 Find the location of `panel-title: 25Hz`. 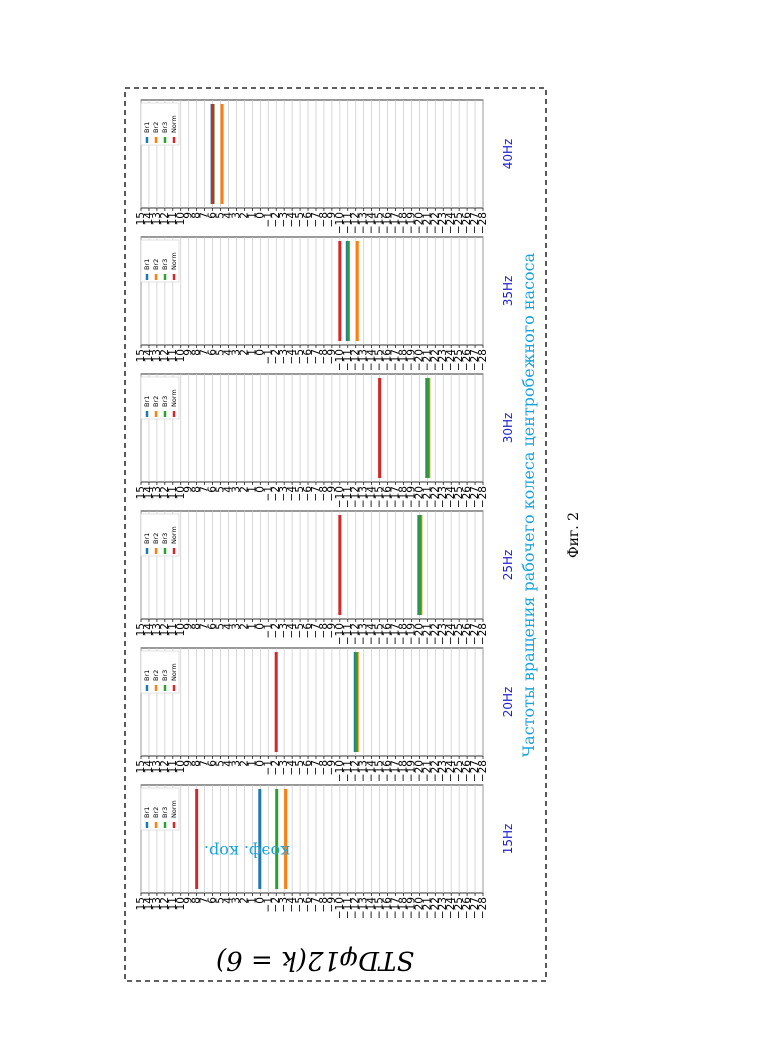

panel-title: 25Hz is located at coordinates (508, 565).